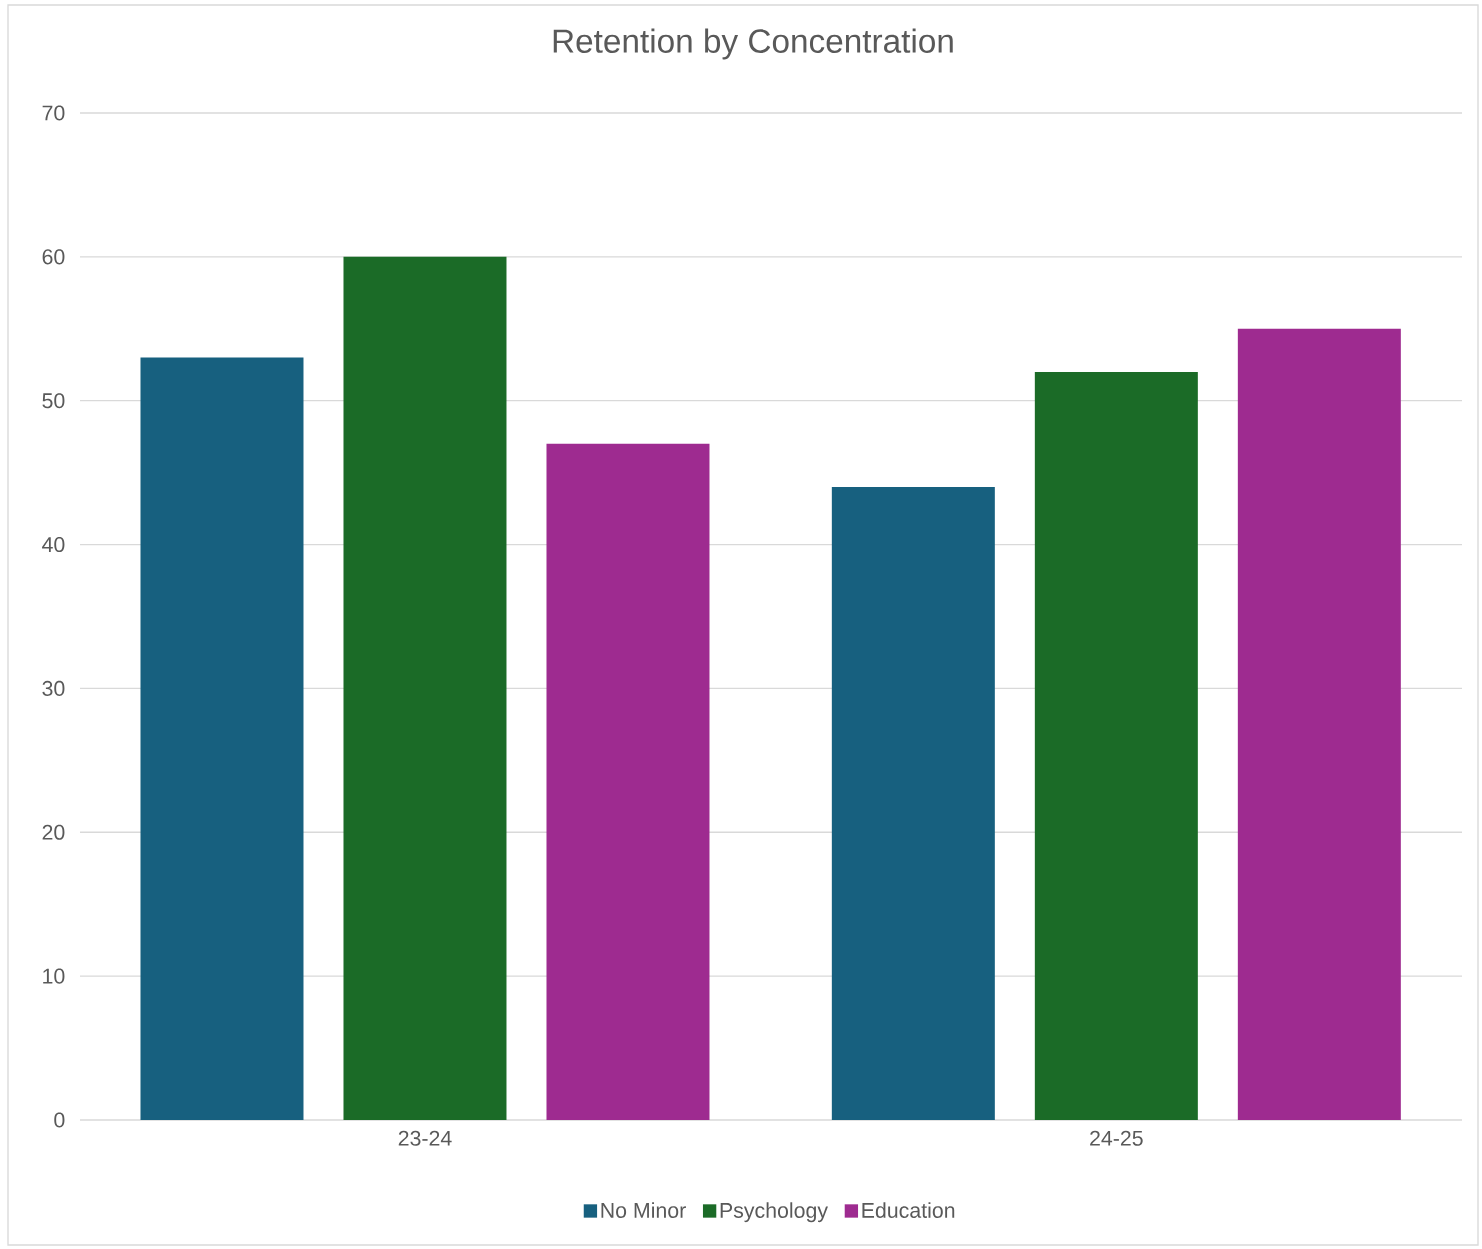 The width and height of the screenshot is (1482, 1249). Describe the element at coordinates (53, 113) in the screenshot. I see `y-tick-label: 70` at that location.